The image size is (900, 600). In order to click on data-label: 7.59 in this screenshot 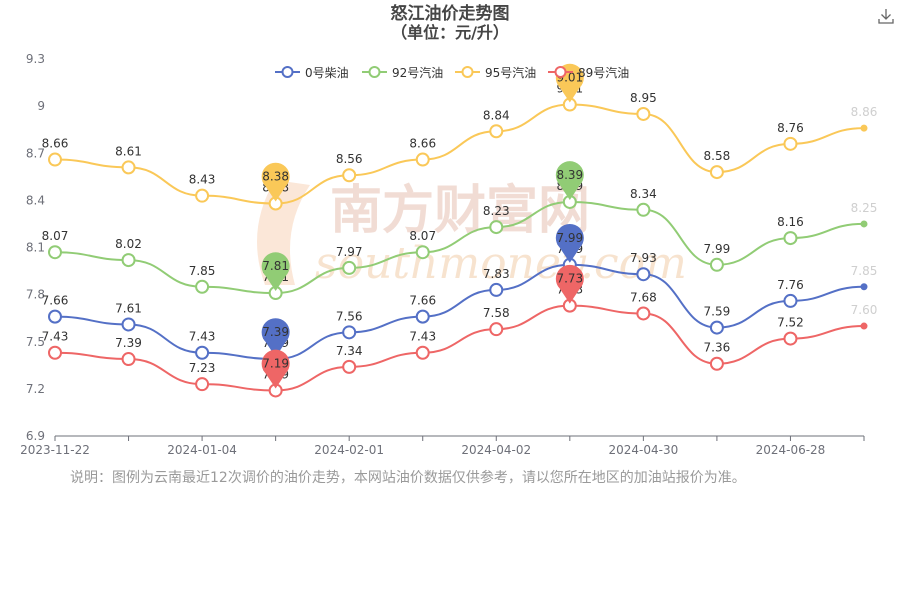, I will do `click(717, 312)`.